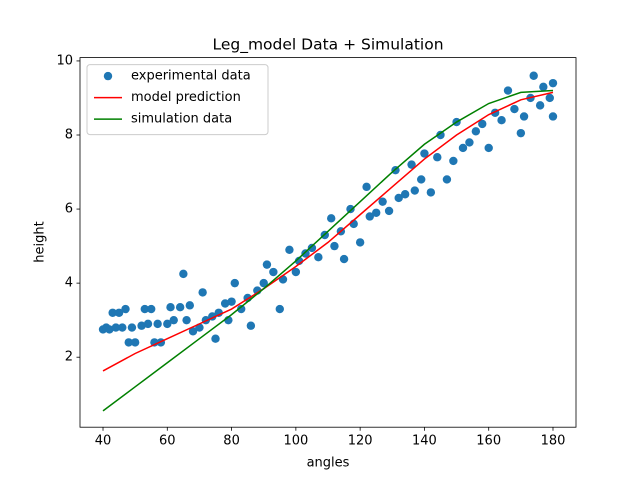 Image resolution: width=640 pixels, height=480 pixels. I want to click on x-tick-label: 100, so click(295, 441).